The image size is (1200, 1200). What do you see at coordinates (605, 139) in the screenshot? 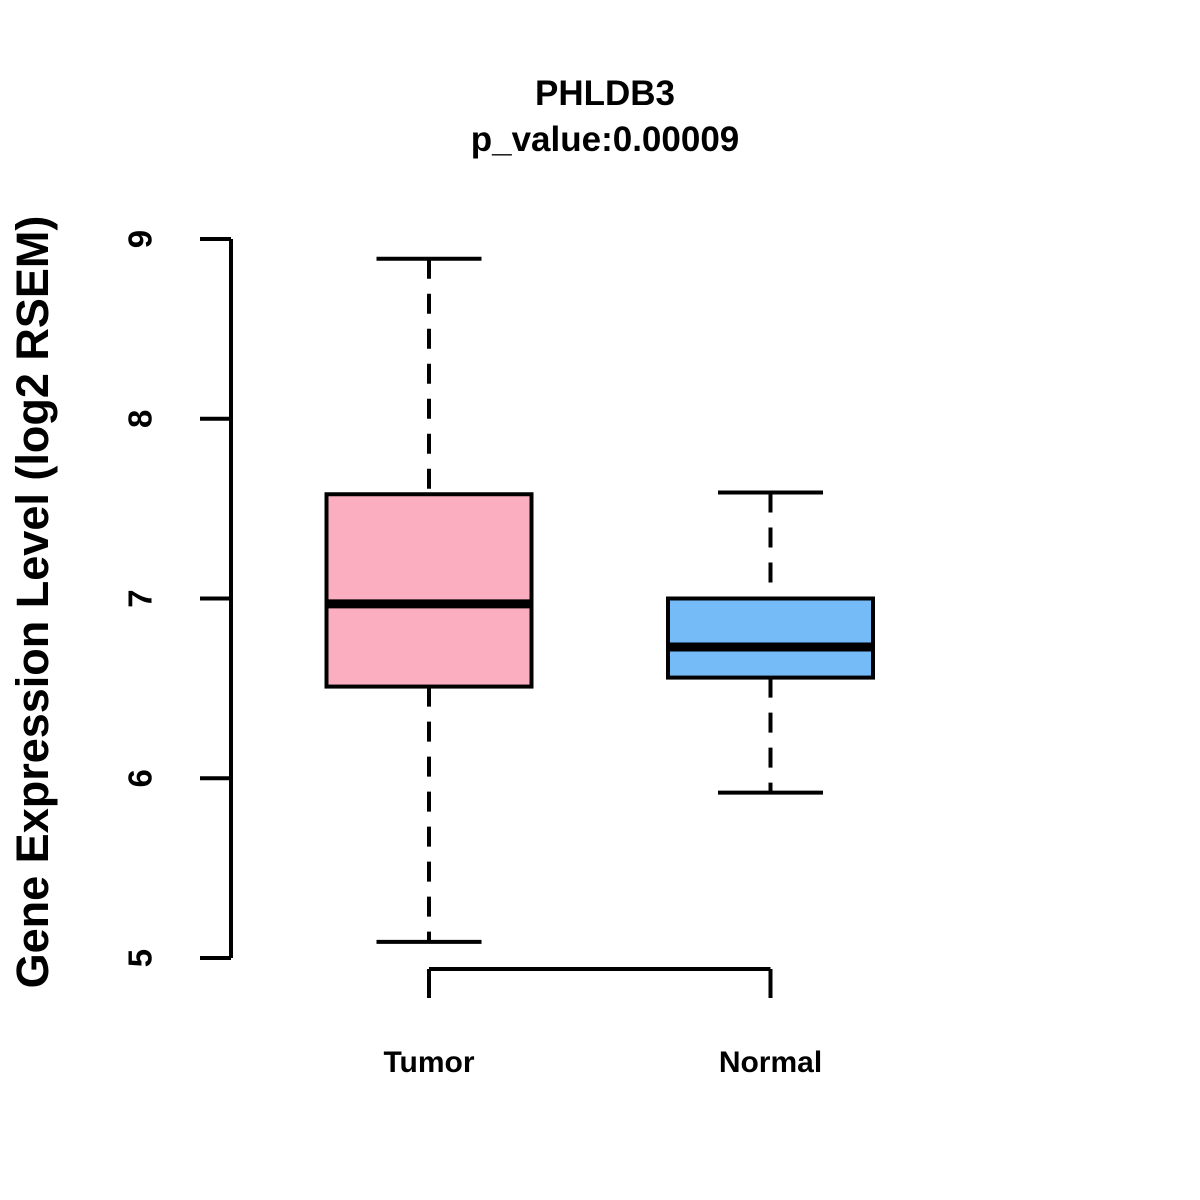
I see `p-value-subtitle: p_value:0.00009` at bounding box center [605, 139].